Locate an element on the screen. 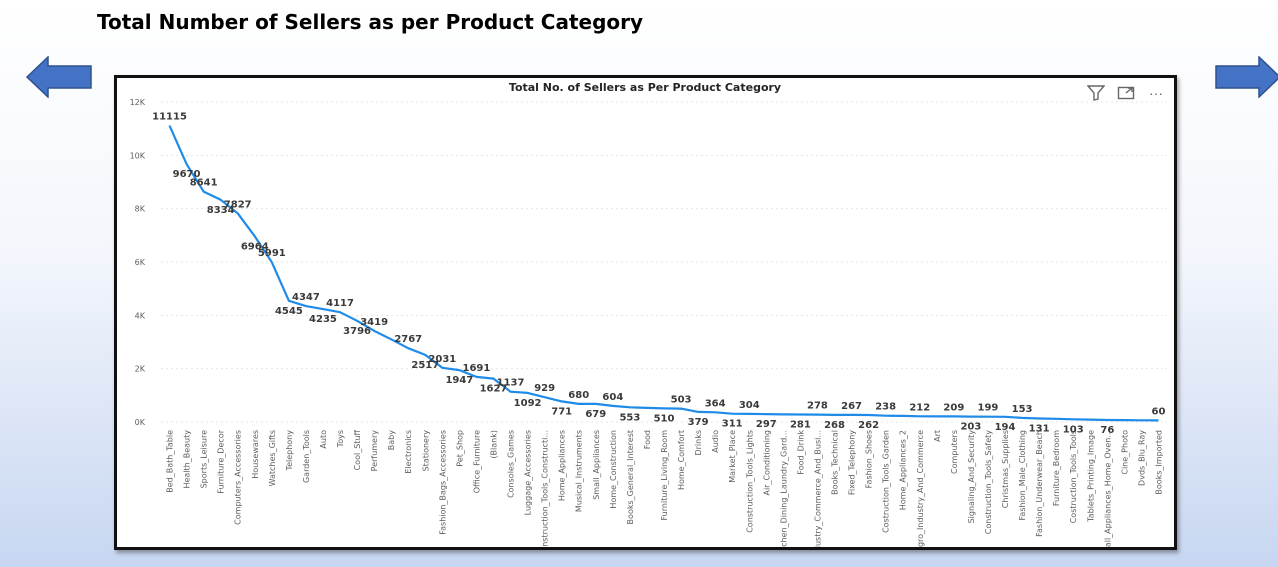 This screenshot has width=1278, height=567. data-label: 1137 is located at coordinates (511, 383).